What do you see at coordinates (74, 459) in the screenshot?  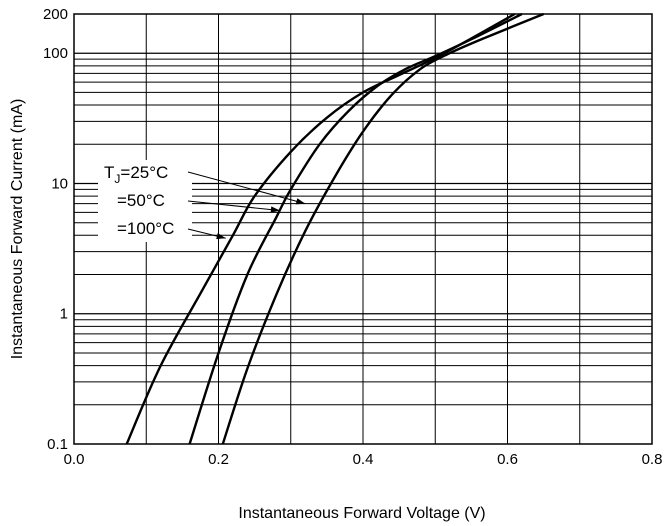 I see `x-tick-label: 0.0` at bounding box center [74, 459].